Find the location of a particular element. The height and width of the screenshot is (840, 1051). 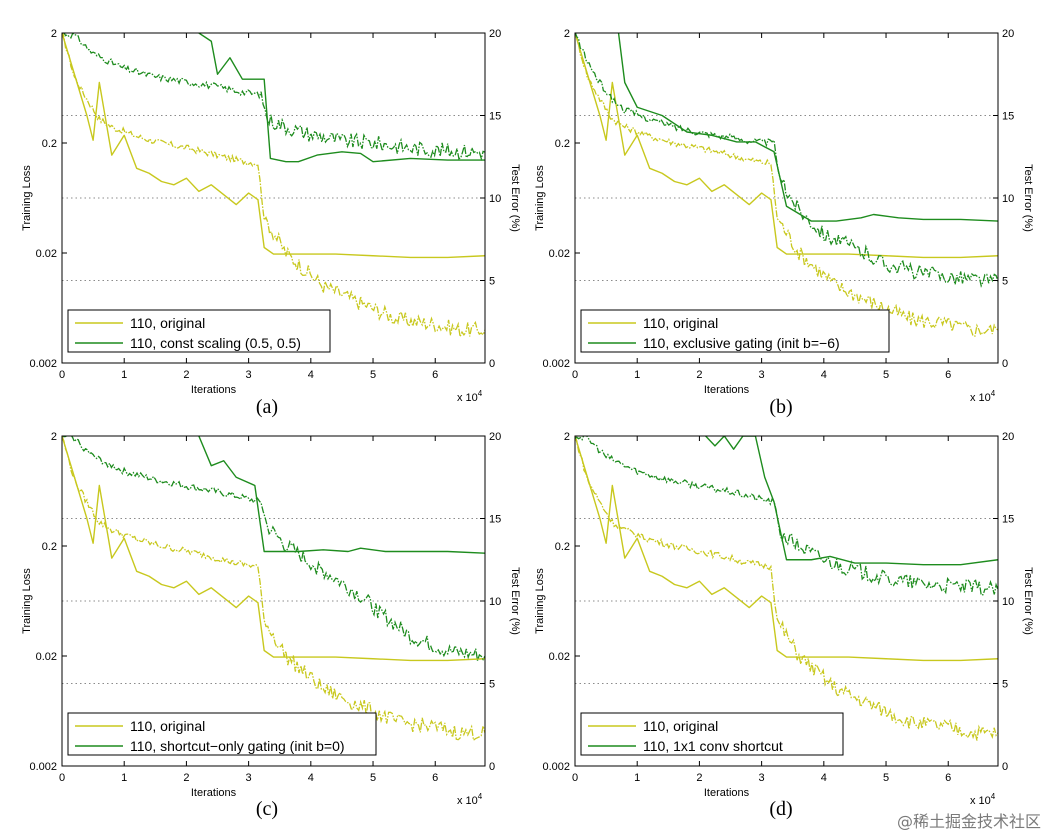

panel-caption: (a) is located at coordinates (267, 407).